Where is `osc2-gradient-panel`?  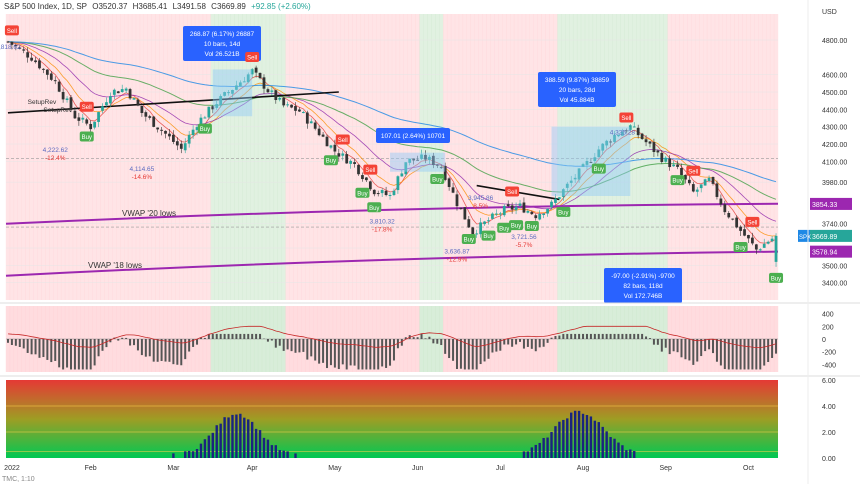
osc2-gradient-panel is located at coordinates (392, 419).